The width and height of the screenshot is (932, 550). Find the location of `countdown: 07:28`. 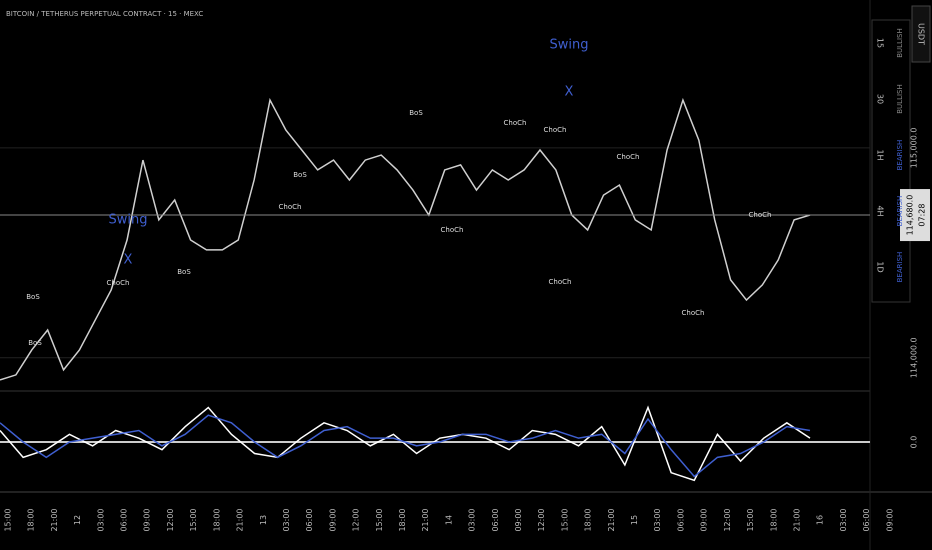

countdown: 07:28 is located at coordinates (922, 215).